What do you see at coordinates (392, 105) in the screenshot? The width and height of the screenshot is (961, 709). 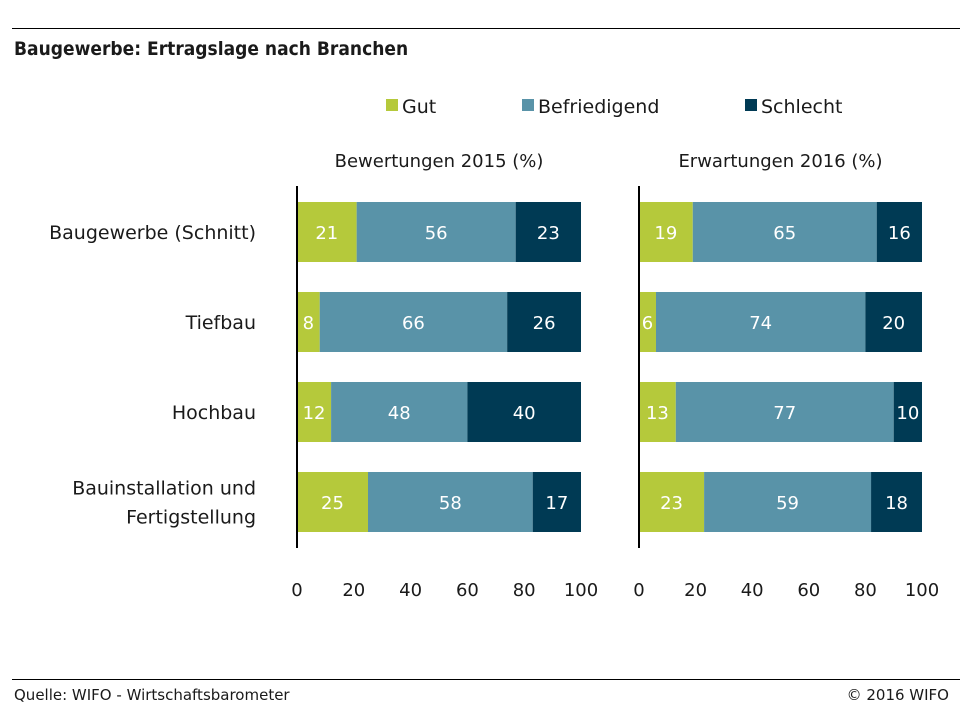 I see `legend-swatch-gut` at bounding box center [392, 105].